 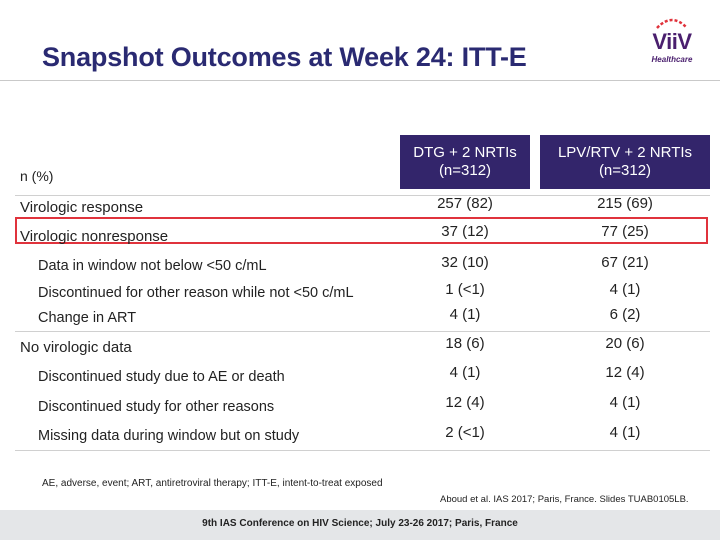 I want to click on cell-lpv: 6 (2), so click(x=625, y=314).